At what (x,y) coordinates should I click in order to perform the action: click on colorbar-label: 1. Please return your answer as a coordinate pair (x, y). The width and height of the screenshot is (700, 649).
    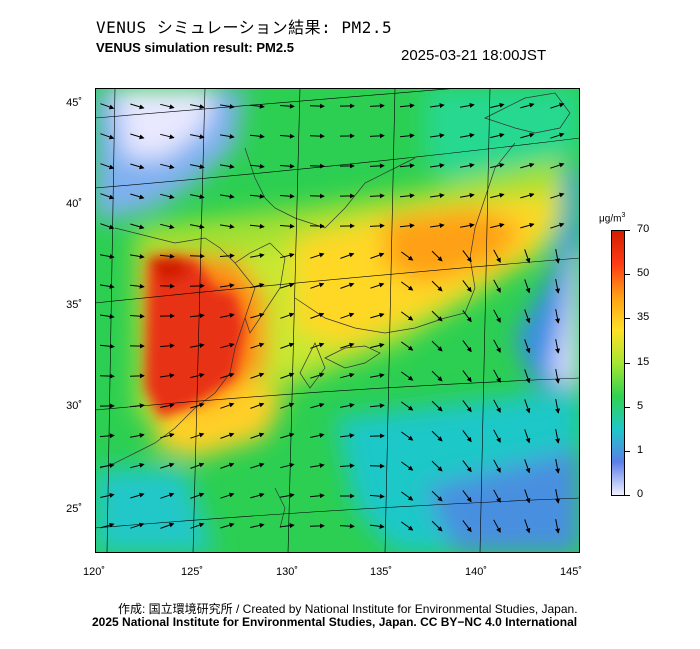
    Looking at the image, I should click on (640, 450).